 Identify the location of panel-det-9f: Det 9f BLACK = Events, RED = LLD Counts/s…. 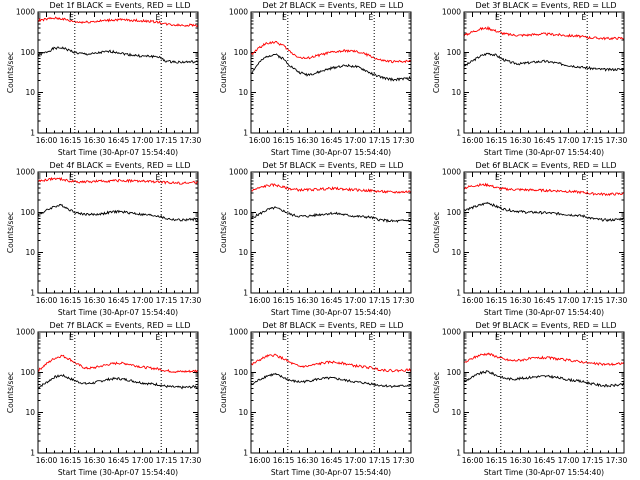
(530, 399).